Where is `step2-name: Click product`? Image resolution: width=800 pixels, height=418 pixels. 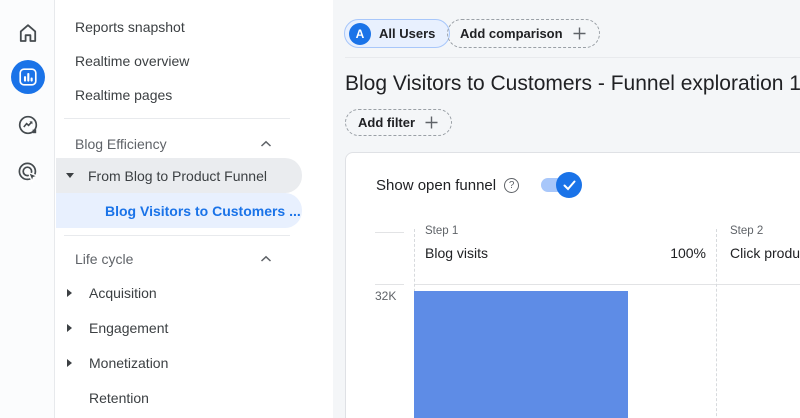
step2-name: Click product is located at coordinates (765, 253).